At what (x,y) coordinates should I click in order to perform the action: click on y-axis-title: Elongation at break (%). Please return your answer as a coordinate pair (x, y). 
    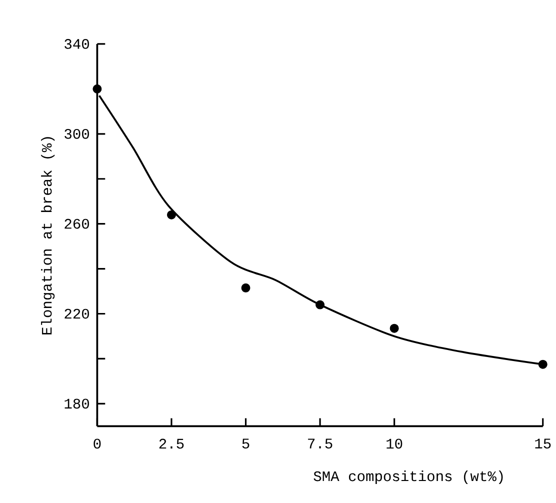
    Looking at the image, I should click on (48, 236).